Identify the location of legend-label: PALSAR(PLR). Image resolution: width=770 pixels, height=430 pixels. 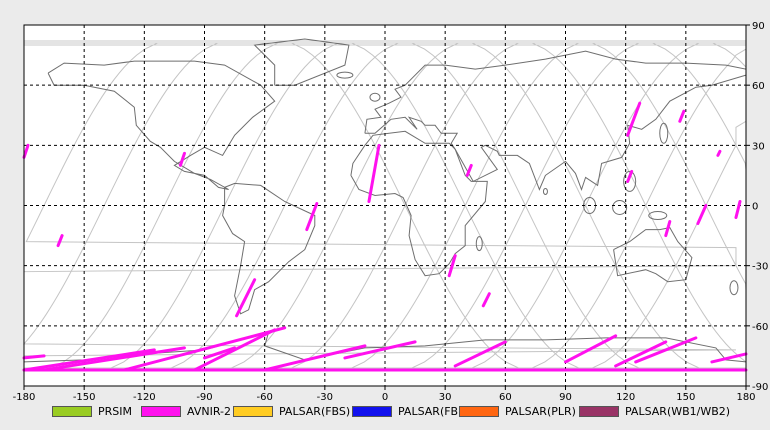
(540, 411).